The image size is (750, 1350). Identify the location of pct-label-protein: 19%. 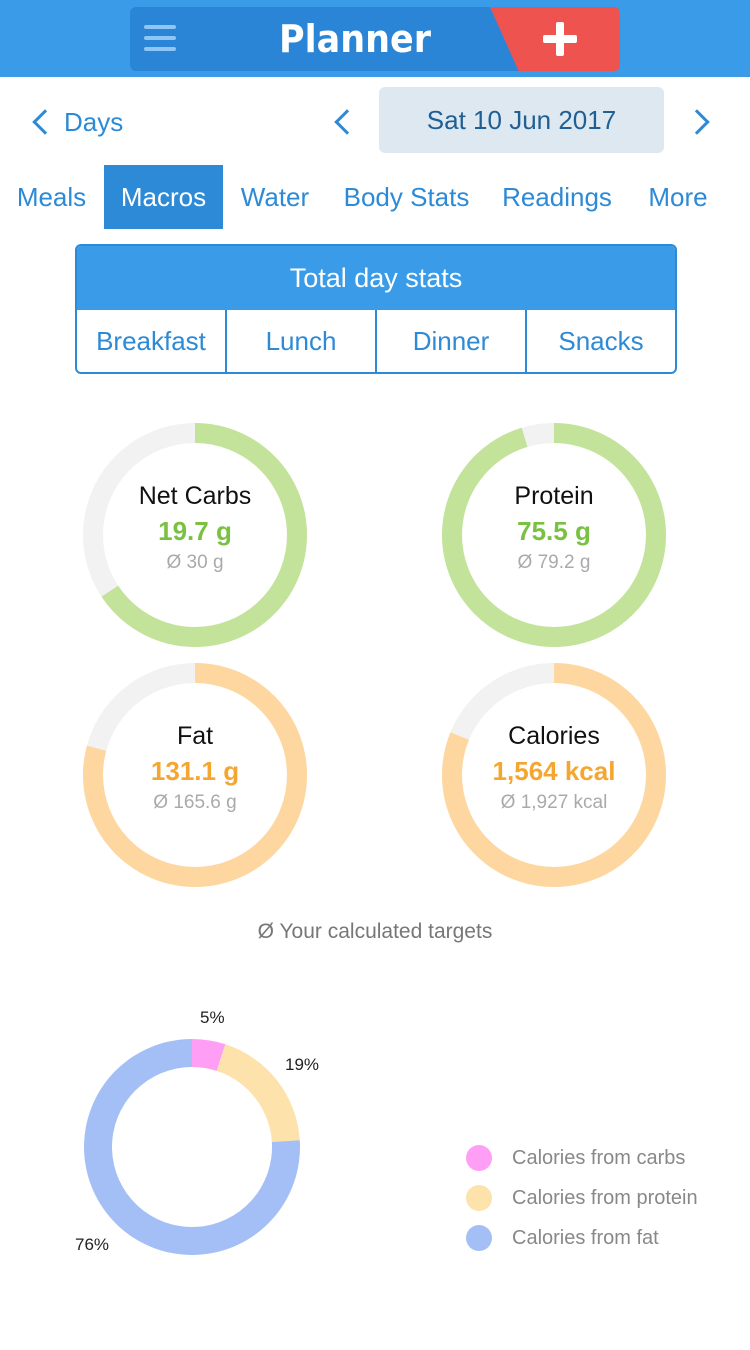
(302, 1064).